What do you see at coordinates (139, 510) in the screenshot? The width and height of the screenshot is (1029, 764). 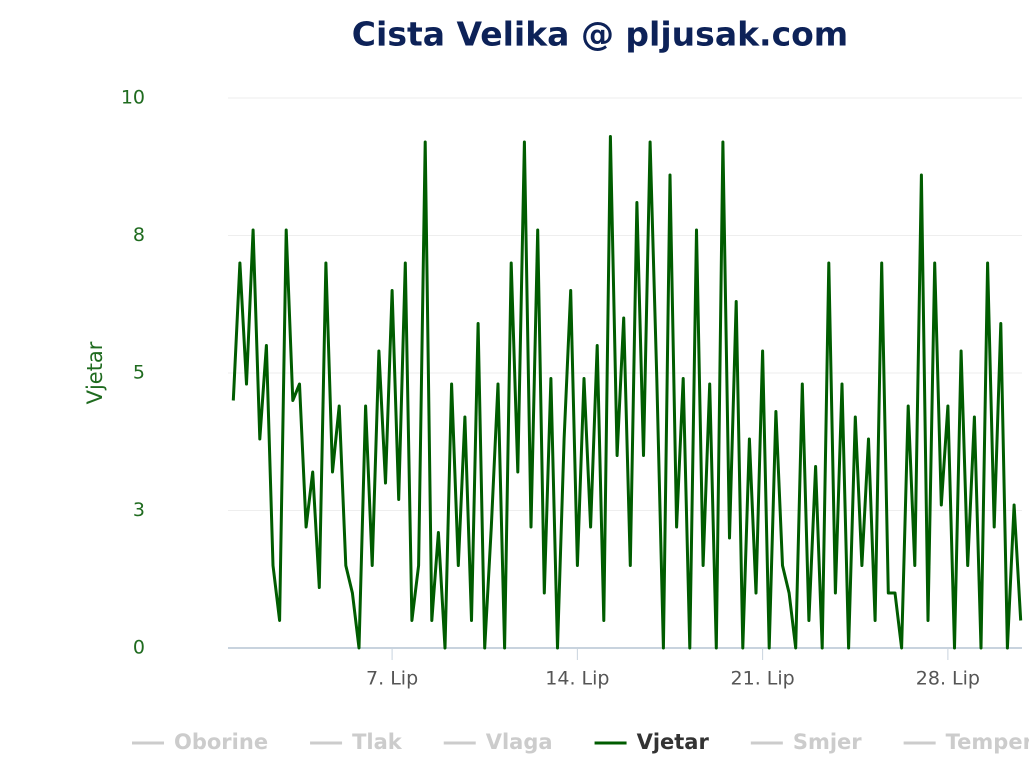 I see `y-tick-label: 3` at bounding box center [139, 510].